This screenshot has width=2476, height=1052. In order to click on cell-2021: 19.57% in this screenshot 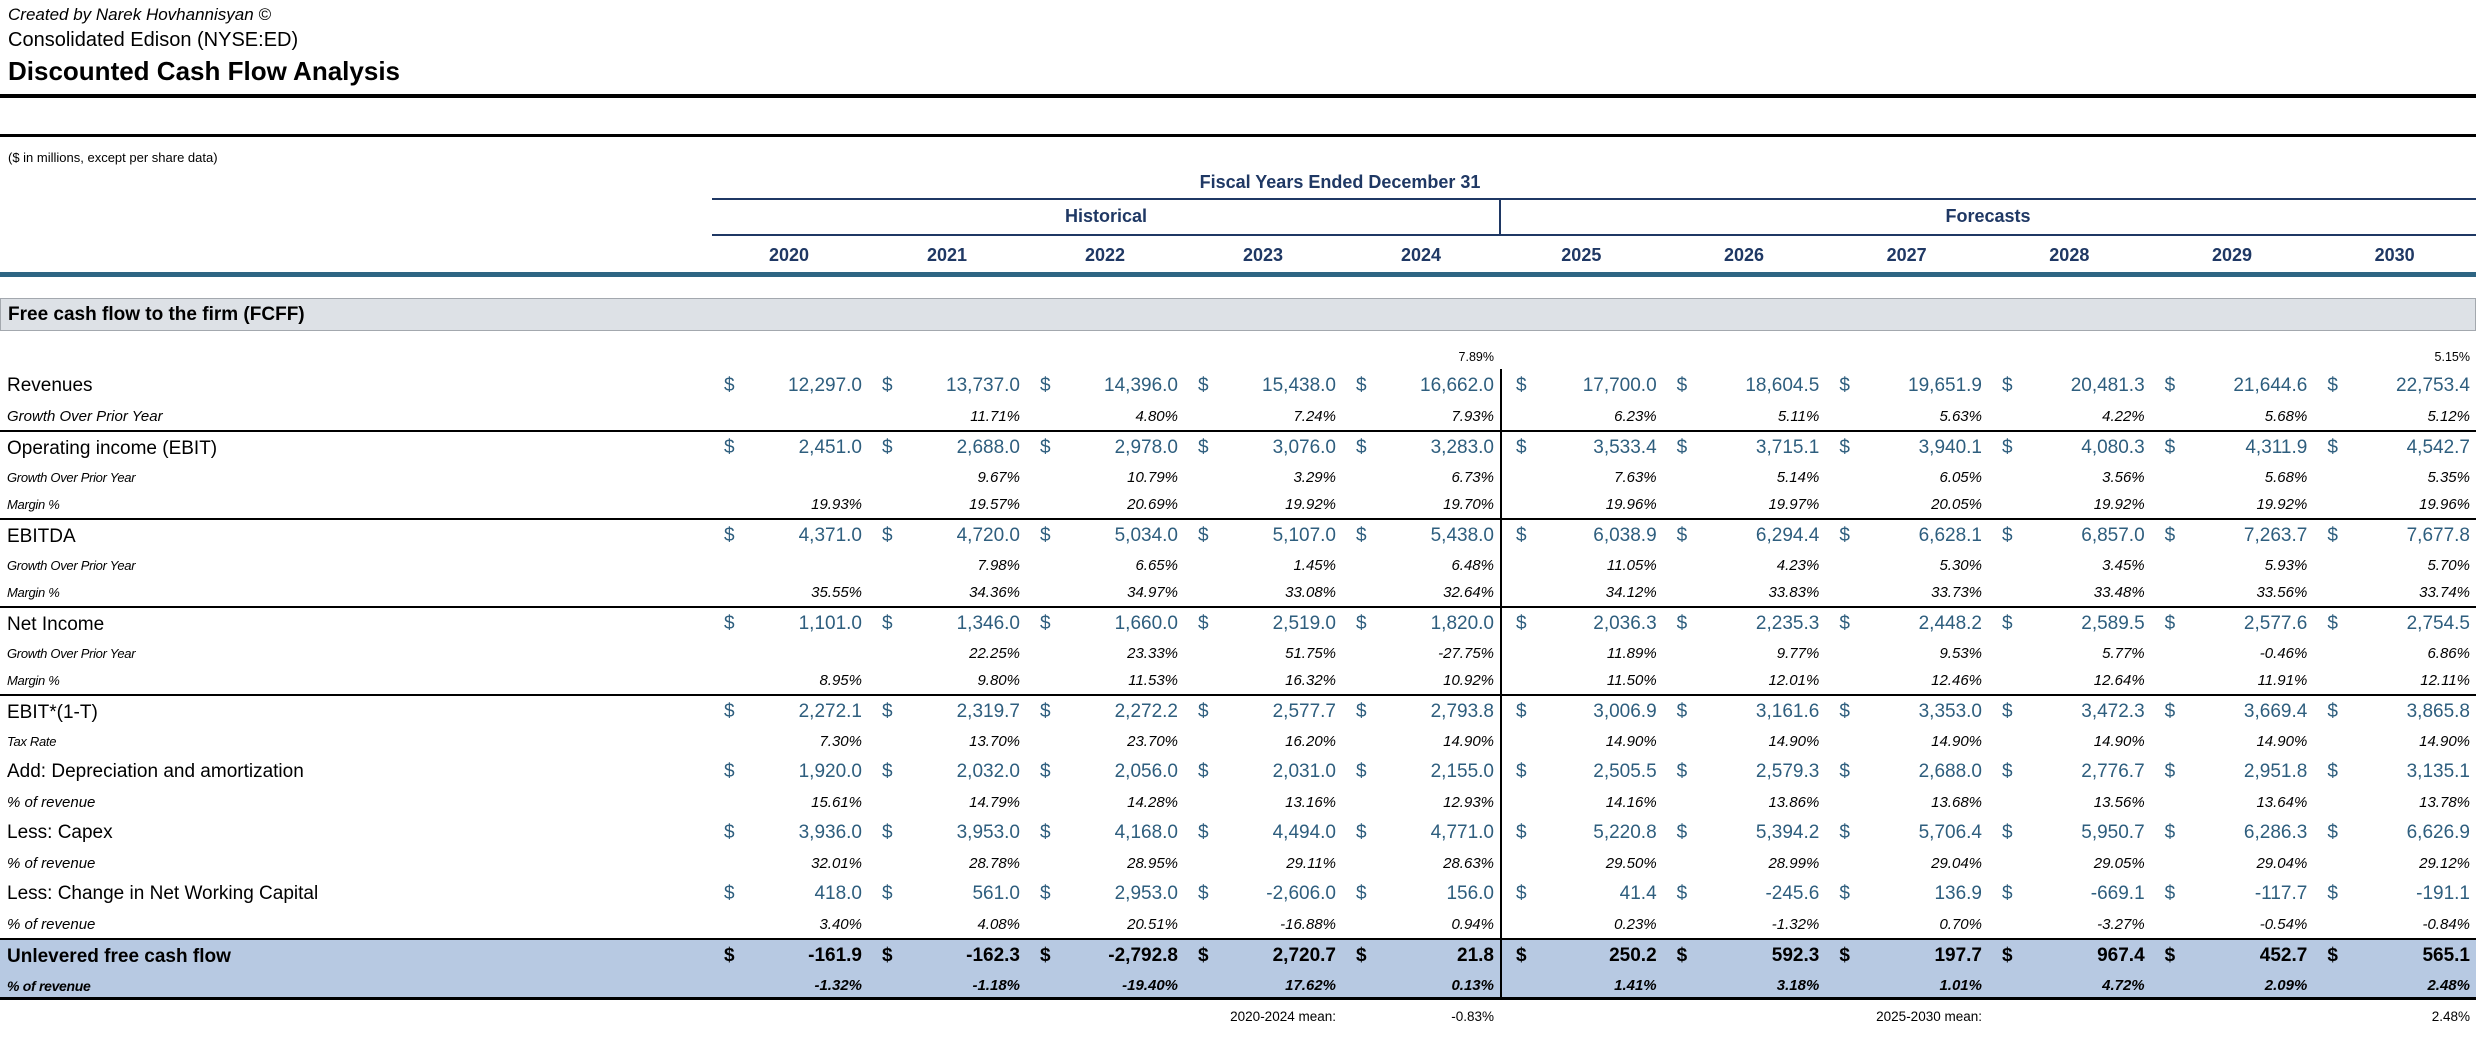, I will do `click(947, 504)`.